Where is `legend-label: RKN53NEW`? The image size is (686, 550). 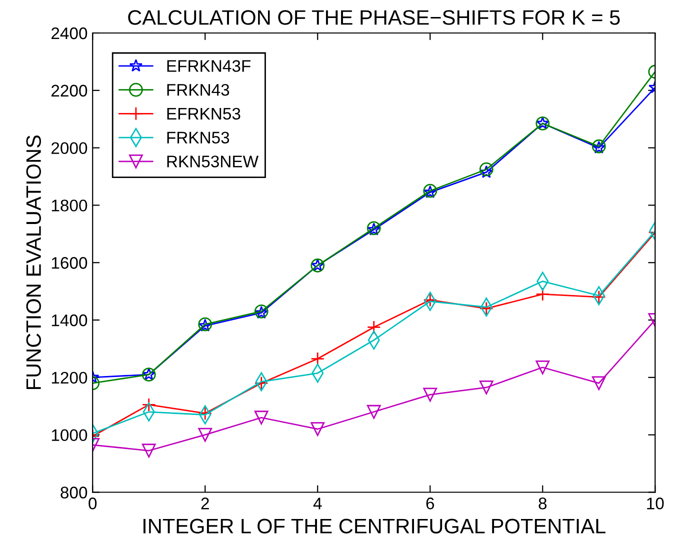
legend-label: RKN53NEW is located at coordinates (212, 162).